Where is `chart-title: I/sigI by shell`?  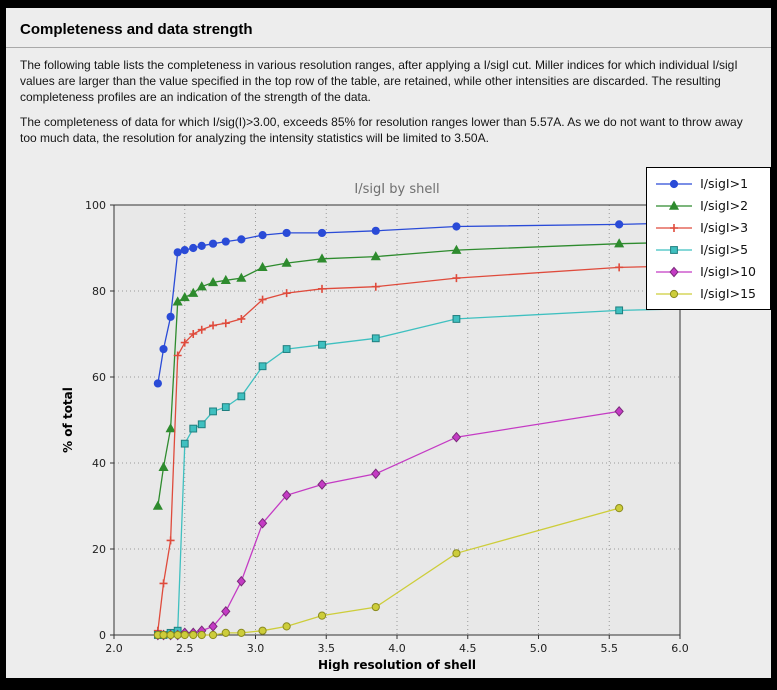
chart-title: I/sigI by shell is located at coordinates (396, 189).